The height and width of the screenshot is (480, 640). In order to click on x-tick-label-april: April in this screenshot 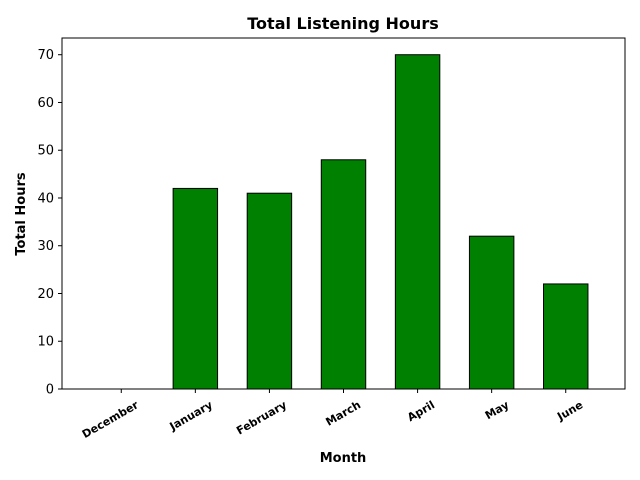, I will do `click(421, 411)`.